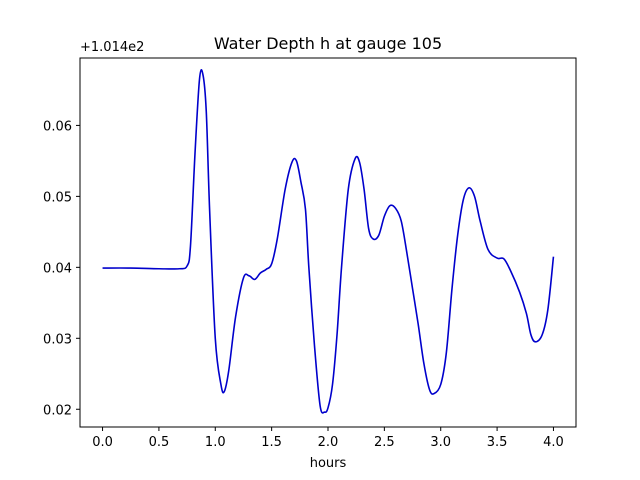  I want to click on x-axis-label: hours, so click(328, 463).